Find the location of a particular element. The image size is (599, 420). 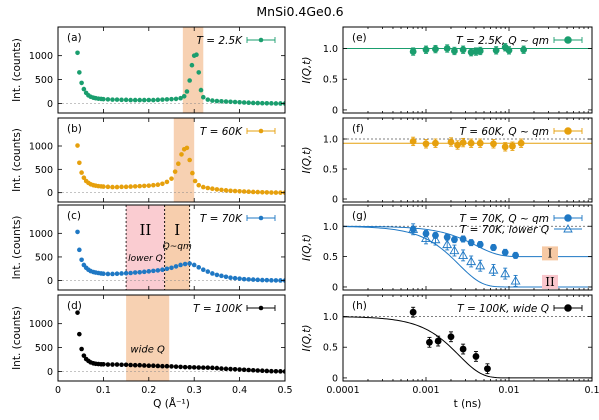

legend-entry: T = 70K, Q ~ qm is located at coordinates (504, 219).